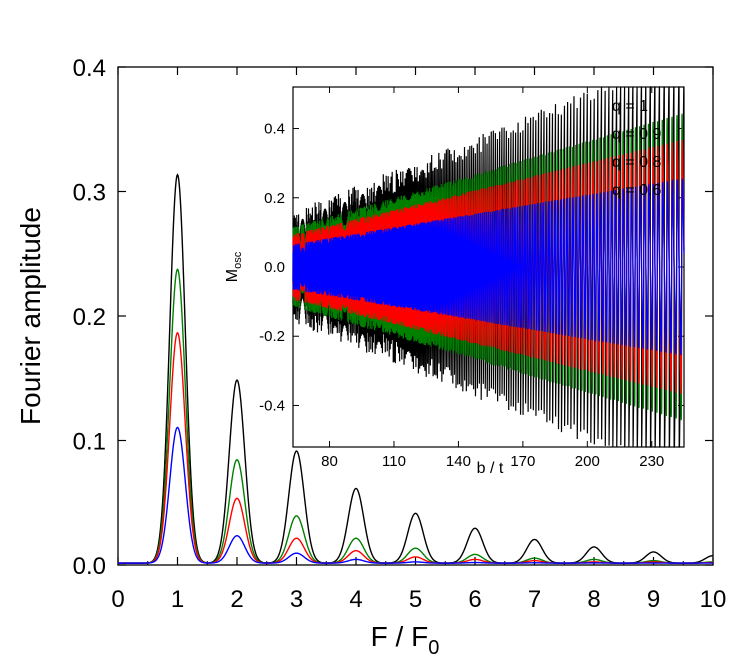 This screenshot has height=672, width=750. What do you see at coordinates (236, 599) in the screenshot?
I see `main-x-tick-label: 2` at bounding box center [236, 599].